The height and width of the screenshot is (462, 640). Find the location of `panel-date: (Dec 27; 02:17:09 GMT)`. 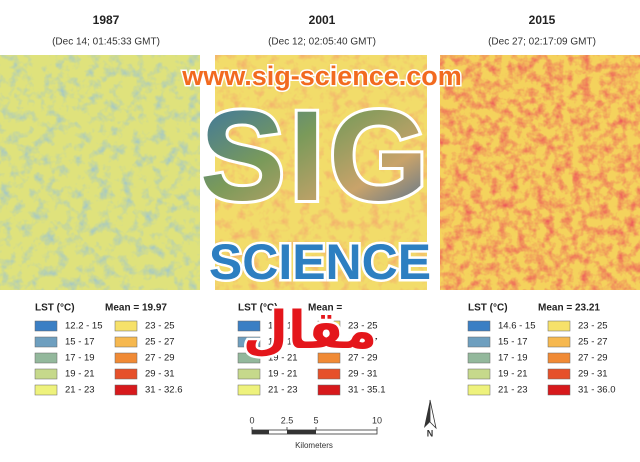

panel-date: (Dec 27; 02:17:09 GMT) is located at coordinates (542, 42).